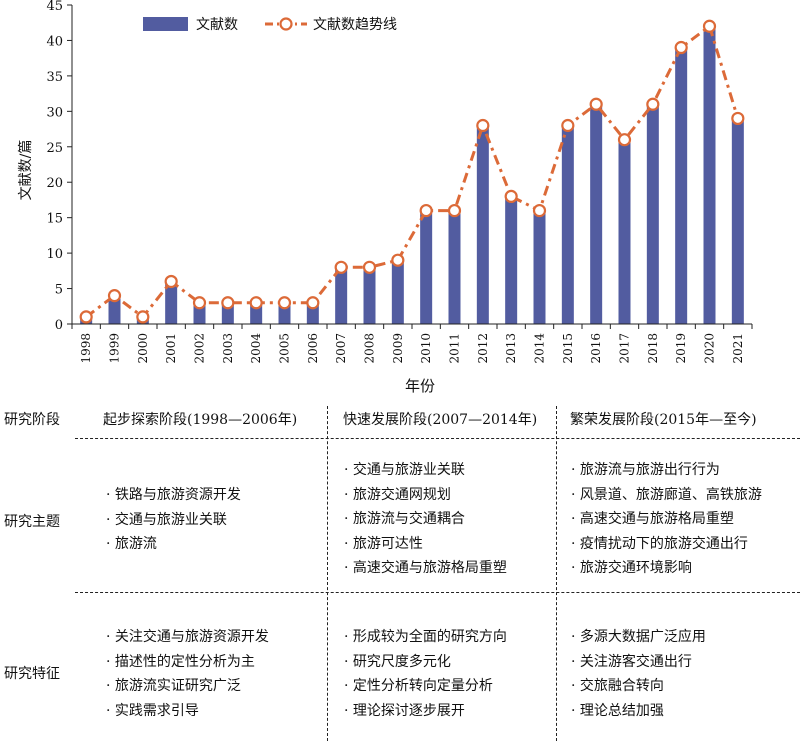 This screenshot has width=800, height=741. What do you see at coordinates (425, 544) in the screenshot?
I see `list-item: 旅游可达性` at bounding box center [425, 544].